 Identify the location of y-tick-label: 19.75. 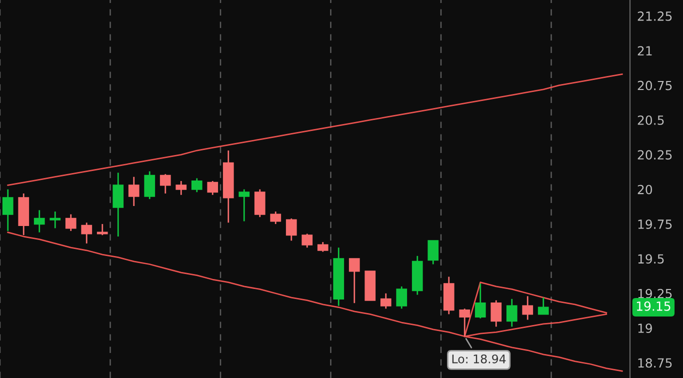
(655, 224).